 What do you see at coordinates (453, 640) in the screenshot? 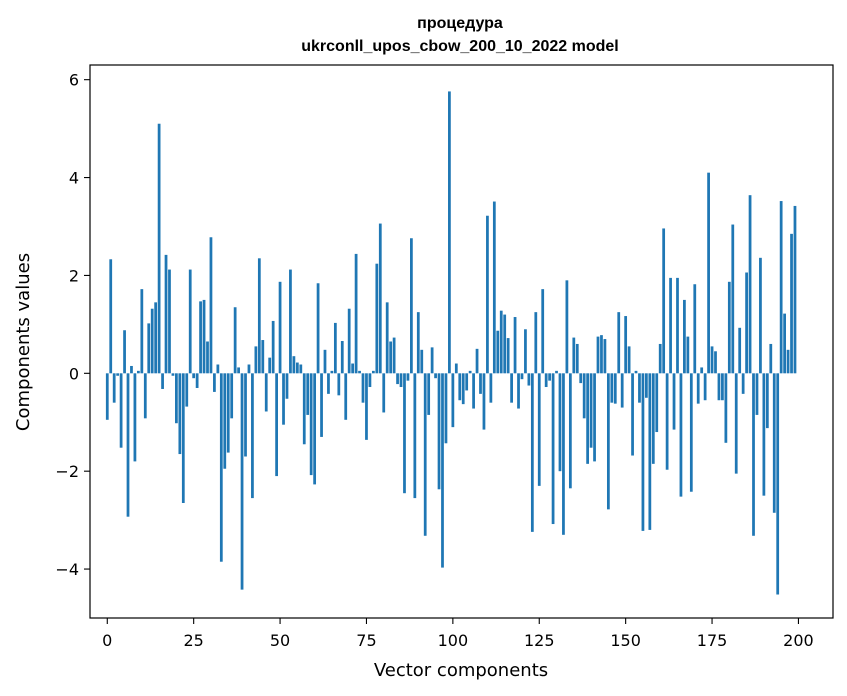
I see `x-tick-label: 100` at bounding box center [453, 640].